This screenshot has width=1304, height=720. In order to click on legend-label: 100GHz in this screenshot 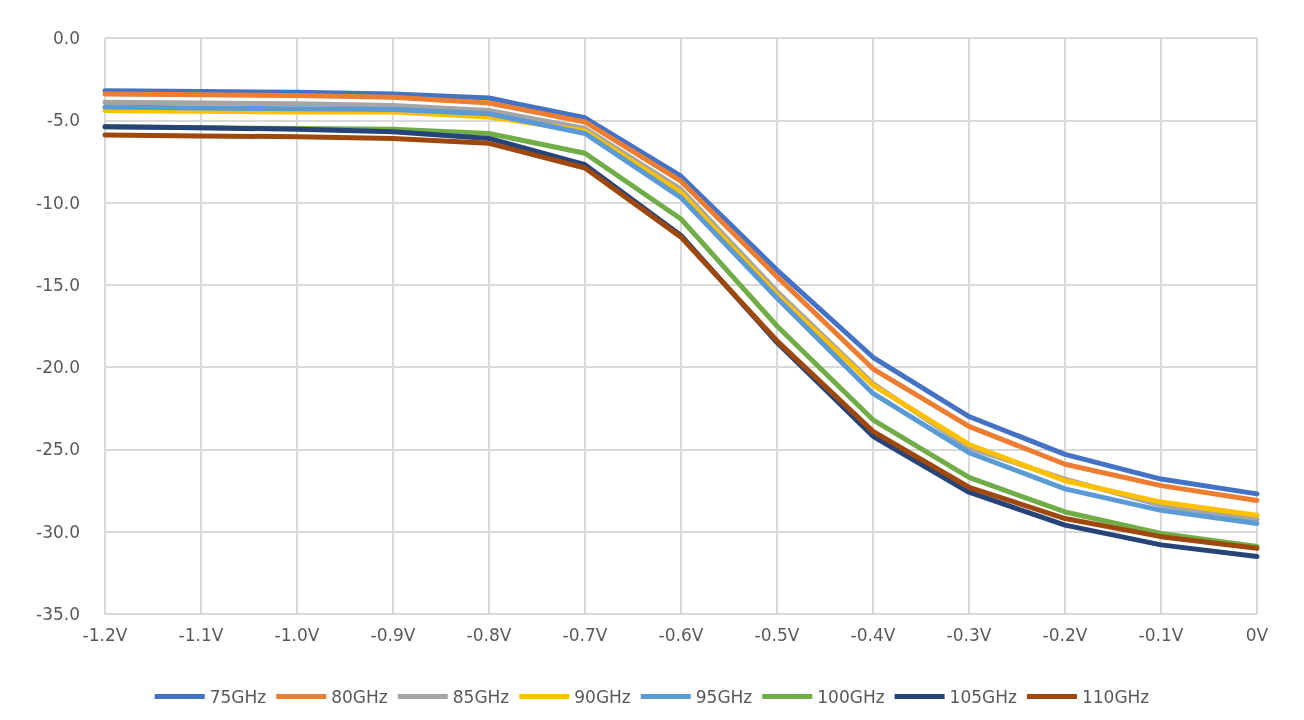, I will do `click(851, 696)`.